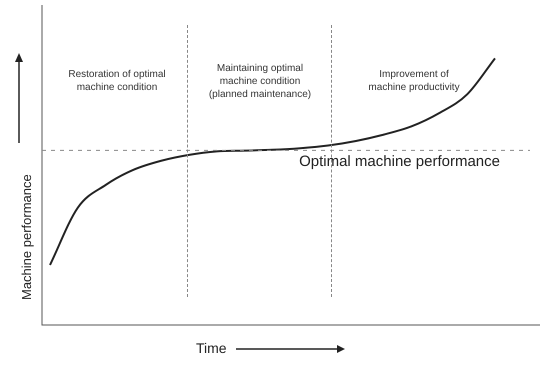 The height and width of the screenshot is (365, 559). I want to click on x-axis-title: Time, so click(211, 348).